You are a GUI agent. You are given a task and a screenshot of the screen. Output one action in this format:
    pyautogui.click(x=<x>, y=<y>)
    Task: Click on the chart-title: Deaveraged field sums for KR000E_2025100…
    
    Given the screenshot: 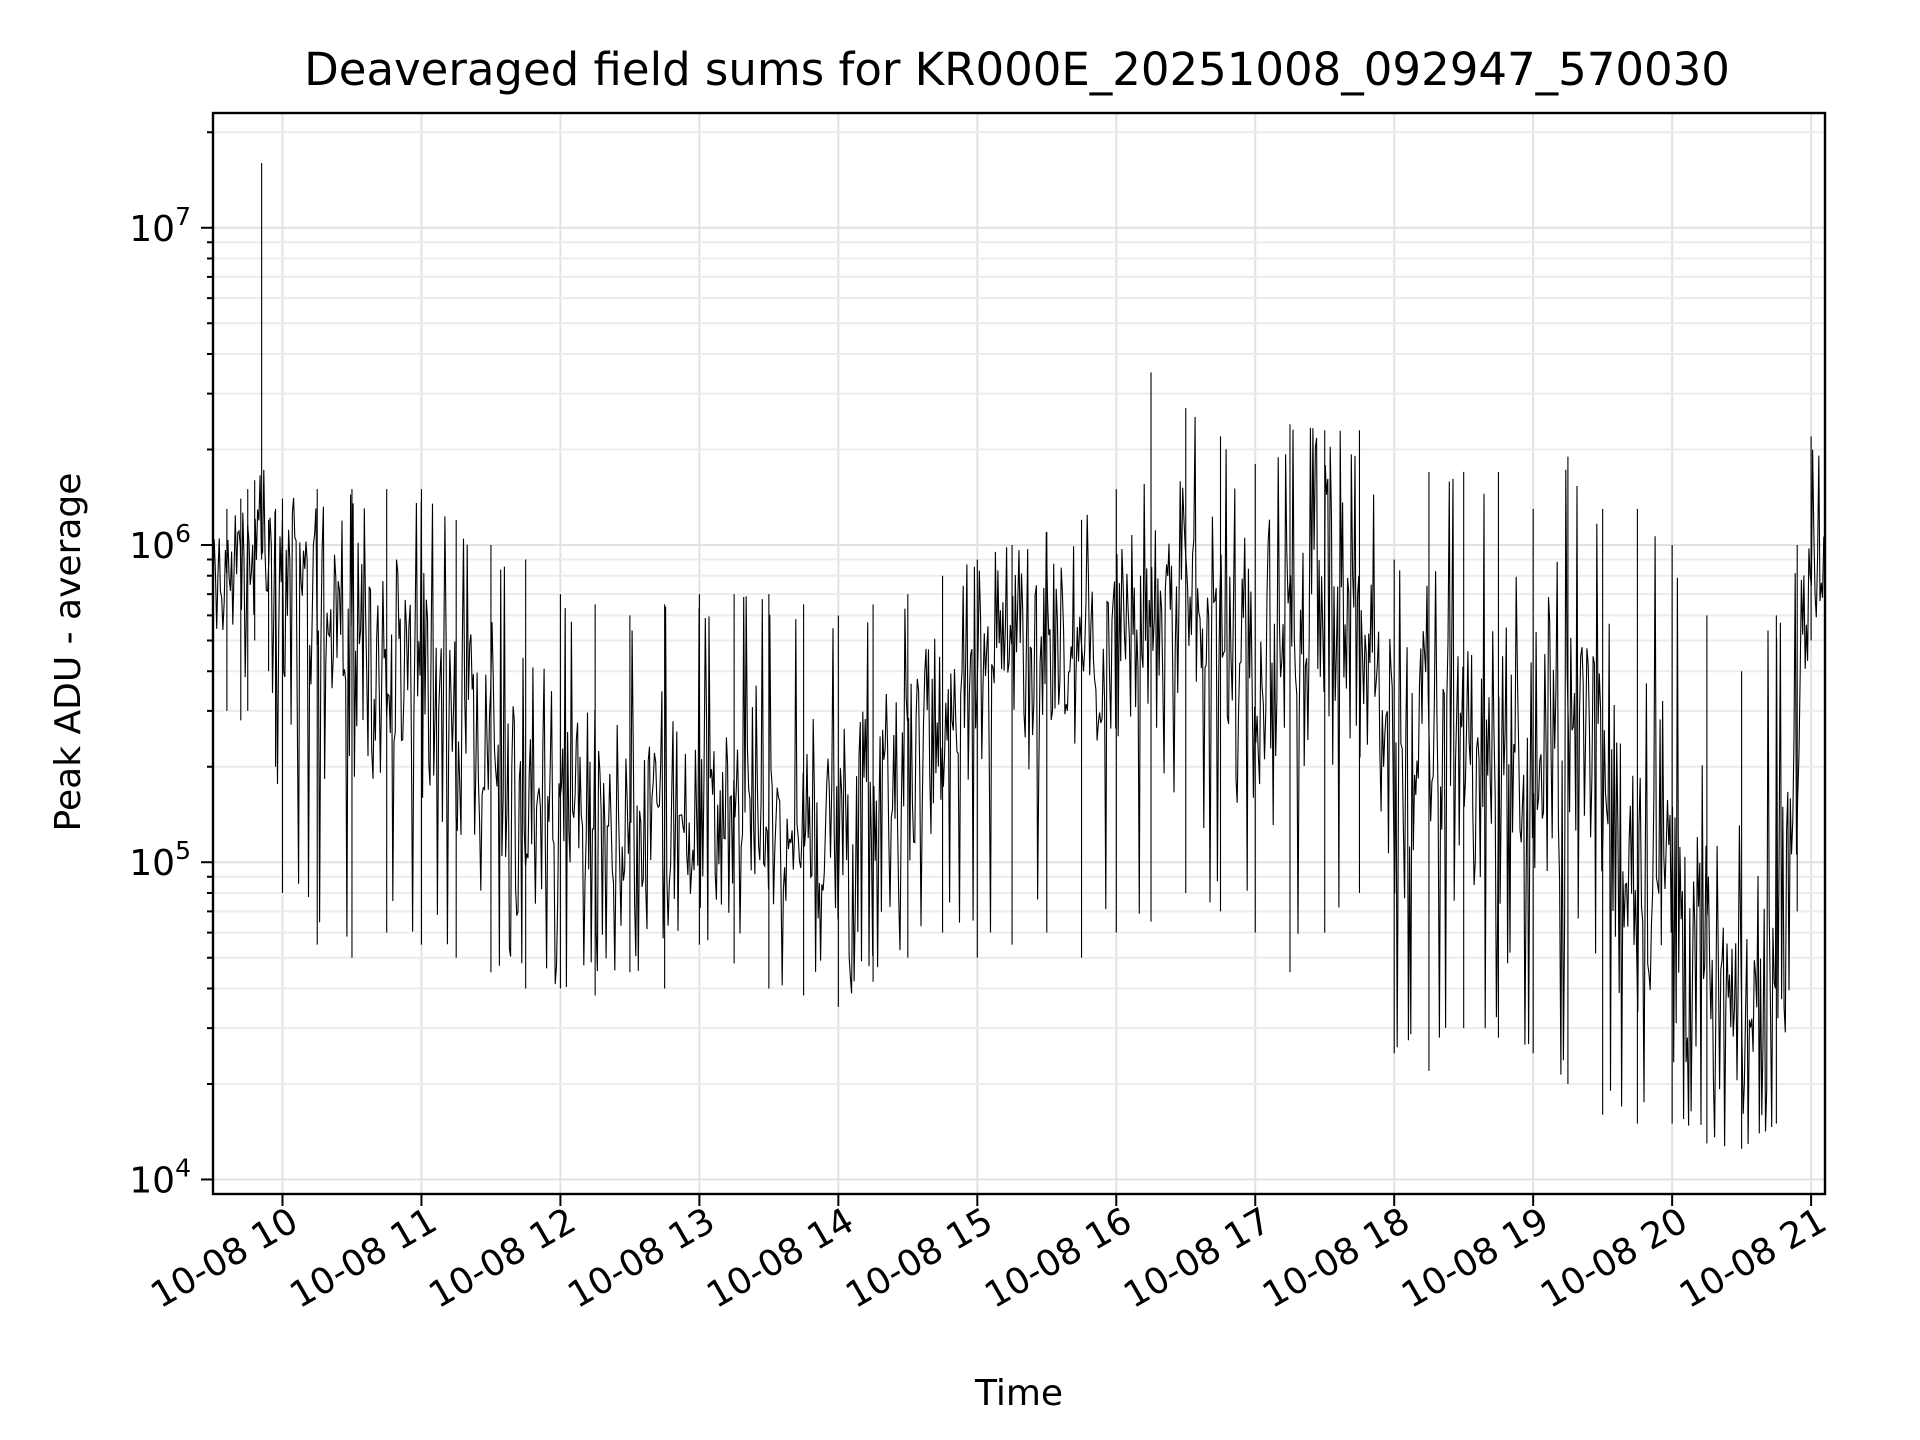 What is the action you would take?
    pyautogui.click(x=1017, y=69)
    